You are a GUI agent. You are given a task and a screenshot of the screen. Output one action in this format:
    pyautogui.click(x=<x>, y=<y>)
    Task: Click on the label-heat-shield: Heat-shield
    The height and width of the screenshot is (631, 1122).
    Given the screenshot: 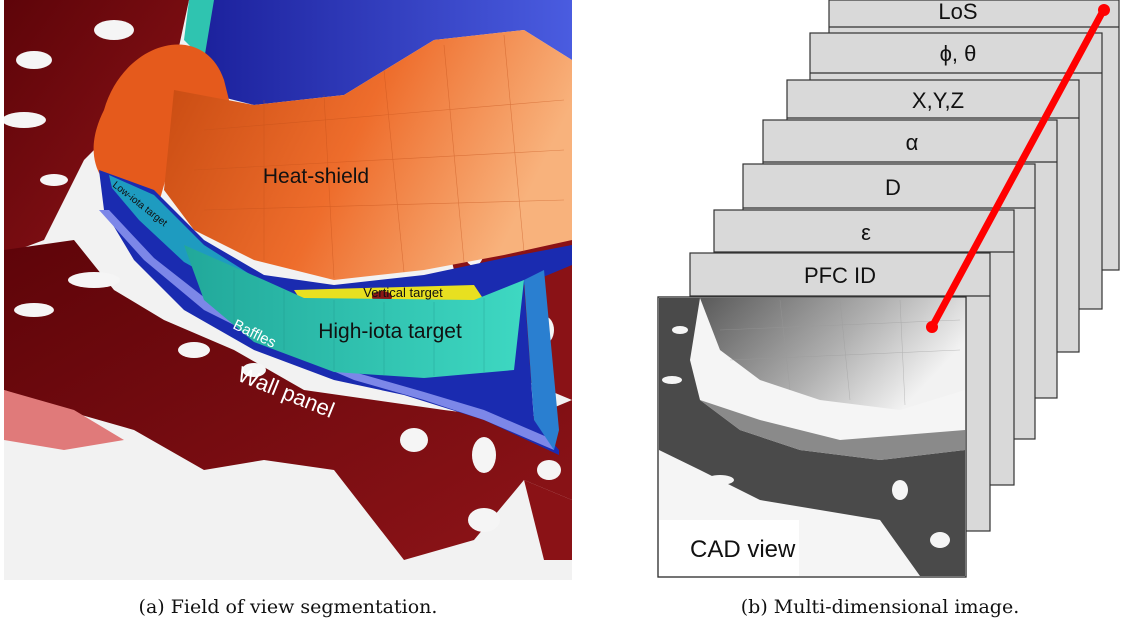 What is the action you would take?
    pyautogui.click(x=316, y=176)
    